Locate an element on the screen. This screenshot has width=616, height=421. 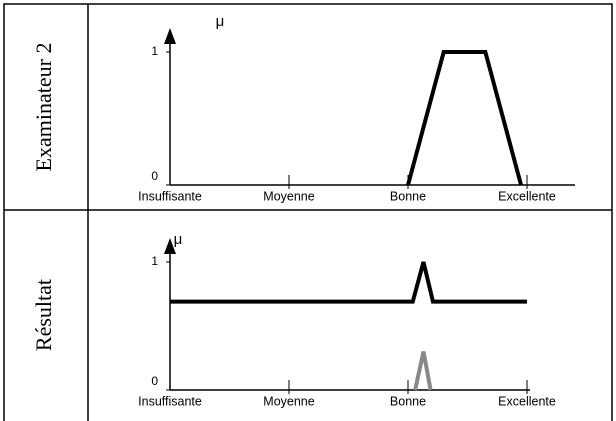
row-label: Examinateur 2 is located at coordinates (43, 107).